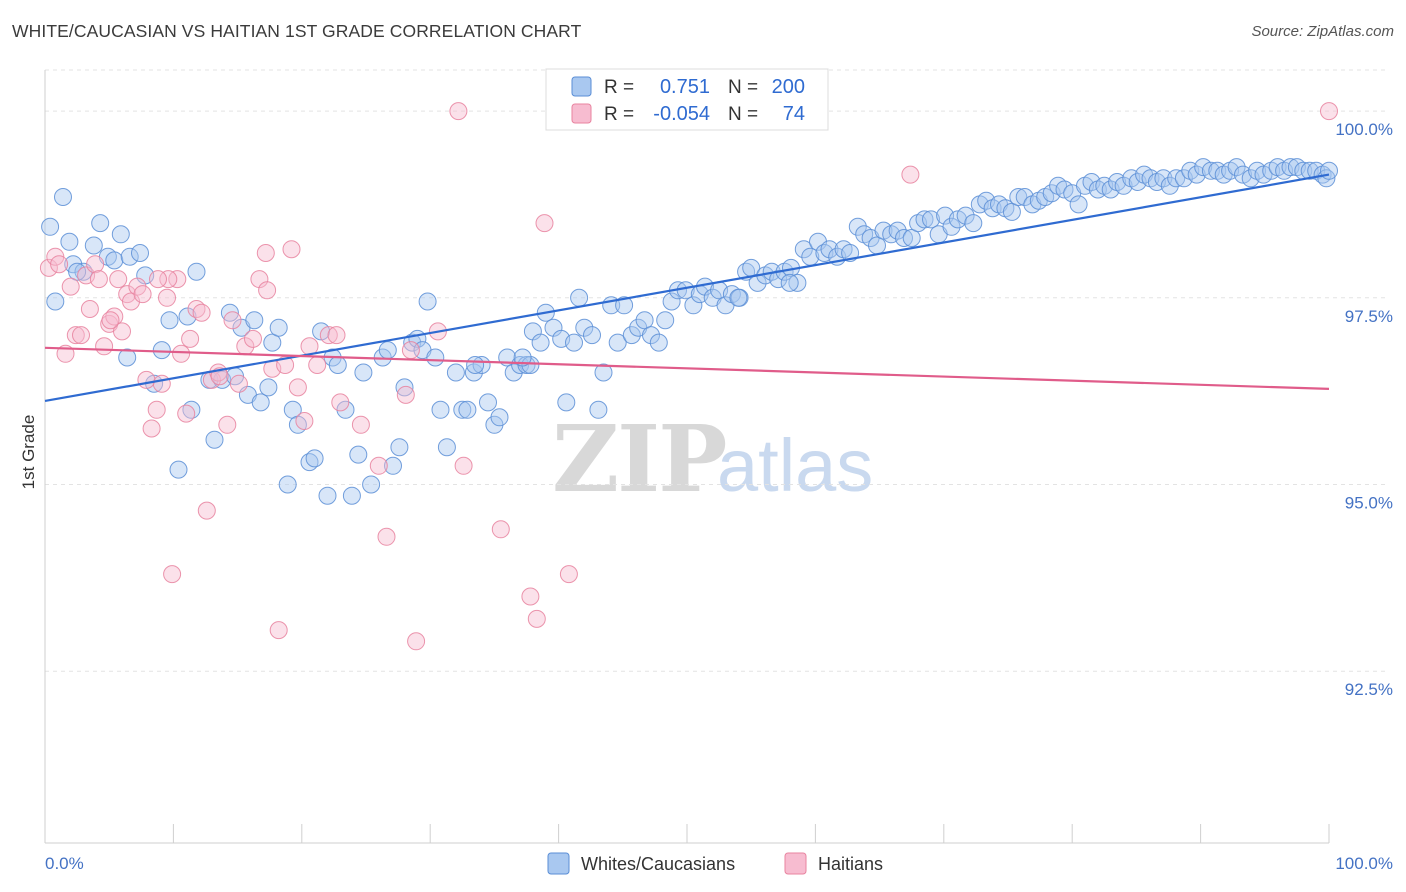  Describe the element at coordinates (687, 99) in the screenshot. I see `legend-box` at that location.